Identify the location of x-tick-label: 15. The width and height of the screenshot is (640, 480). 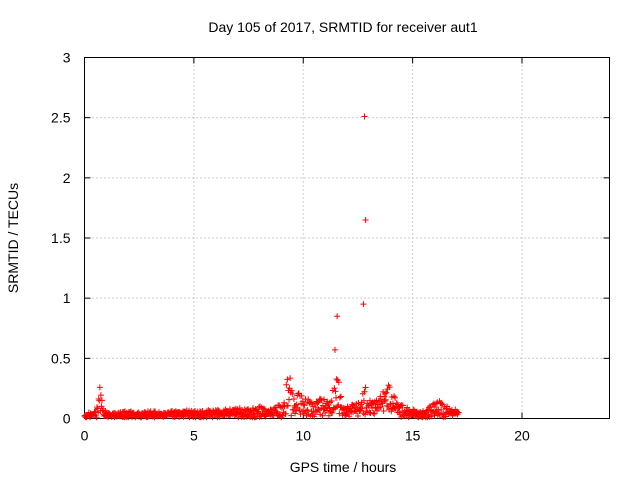
(413, 436).